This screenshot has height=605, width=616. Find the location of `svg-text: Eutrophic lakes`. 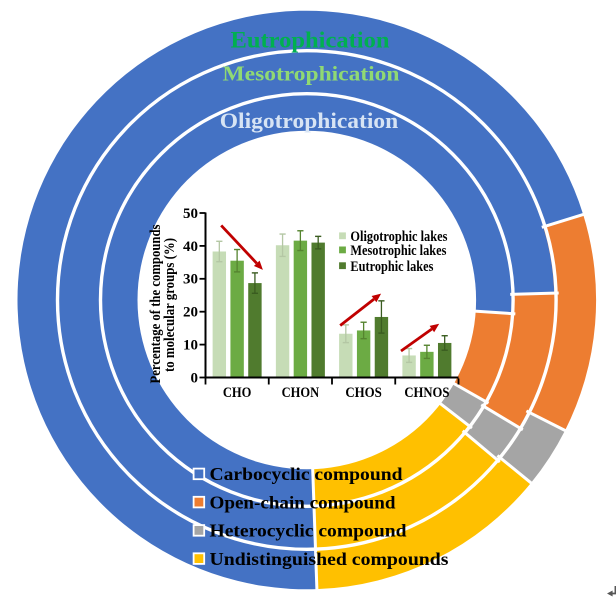

svg-text: Eutrophic lakes is located at coordinates (391, 267).